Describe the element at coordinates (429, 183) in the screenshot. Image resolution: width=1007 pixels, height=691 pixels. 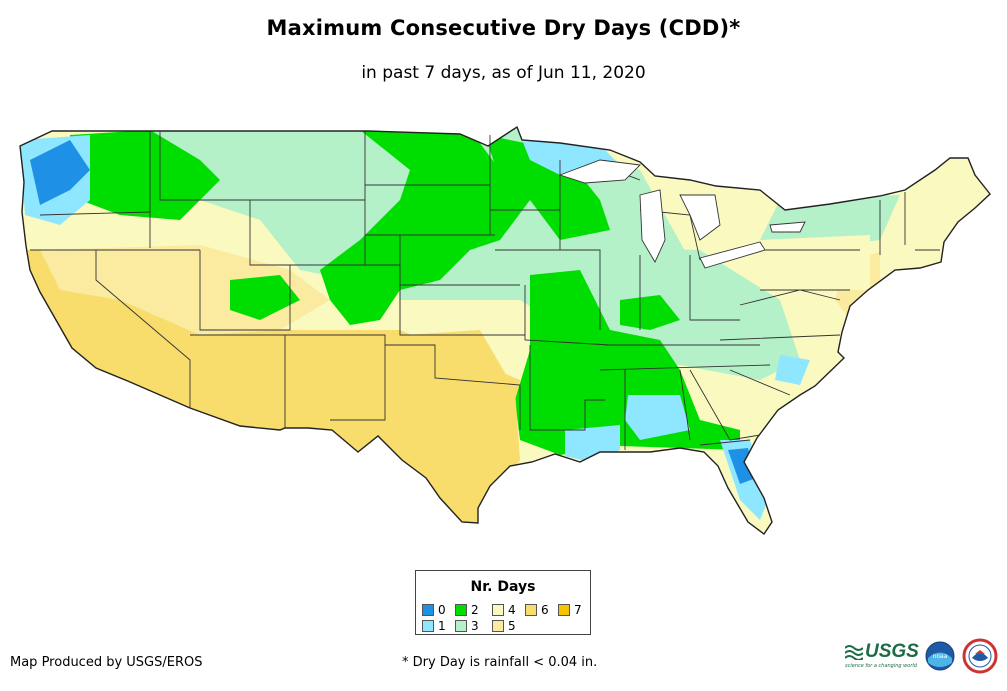
I see `state-line-dakotas` at that location.